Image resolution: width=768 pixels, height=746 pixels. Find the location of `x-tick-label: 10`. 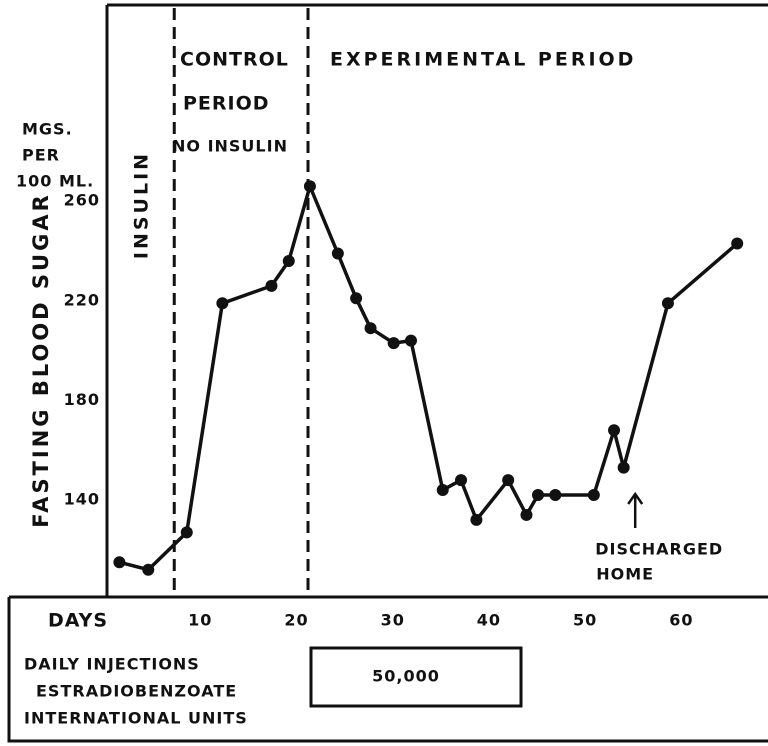

x-tick-label: 10 is located at coordinates (200, 620).